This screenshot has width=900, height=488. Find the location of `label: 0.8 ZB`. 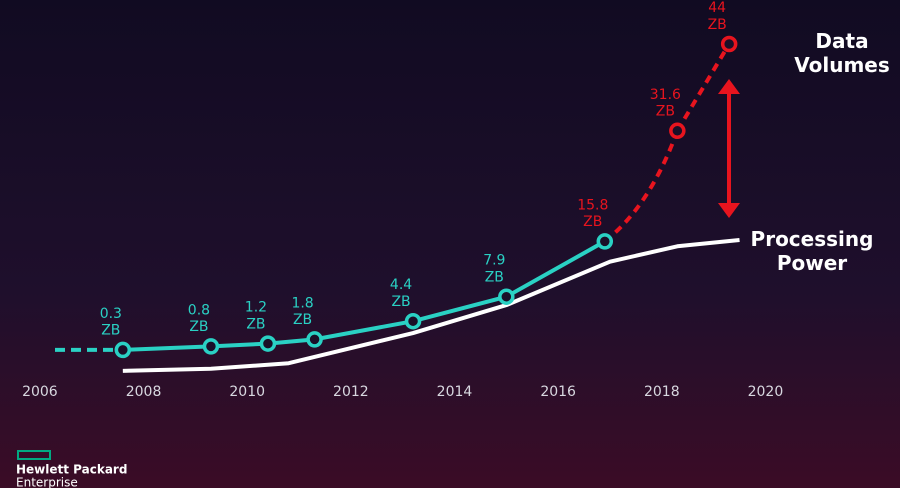

label: 0.8 ZB is located at coordinates (199, 318).